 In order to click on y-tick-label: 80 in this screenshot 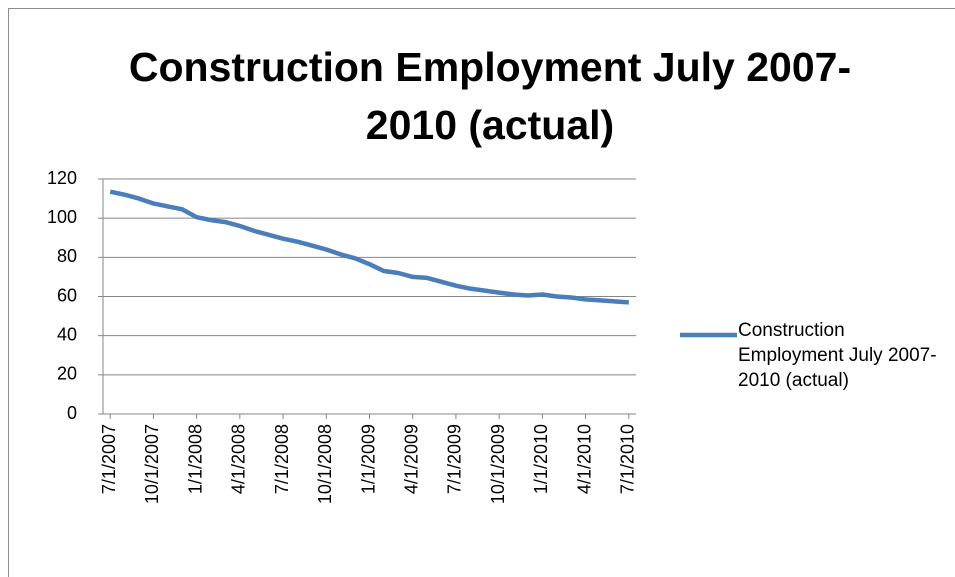, I will do `click(67, 256)`.